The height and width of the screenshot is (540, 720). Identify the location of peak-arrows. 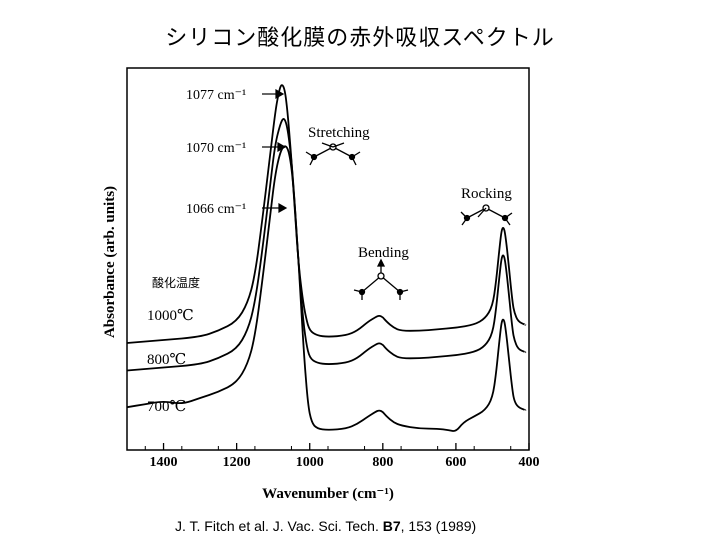
(275, 151).